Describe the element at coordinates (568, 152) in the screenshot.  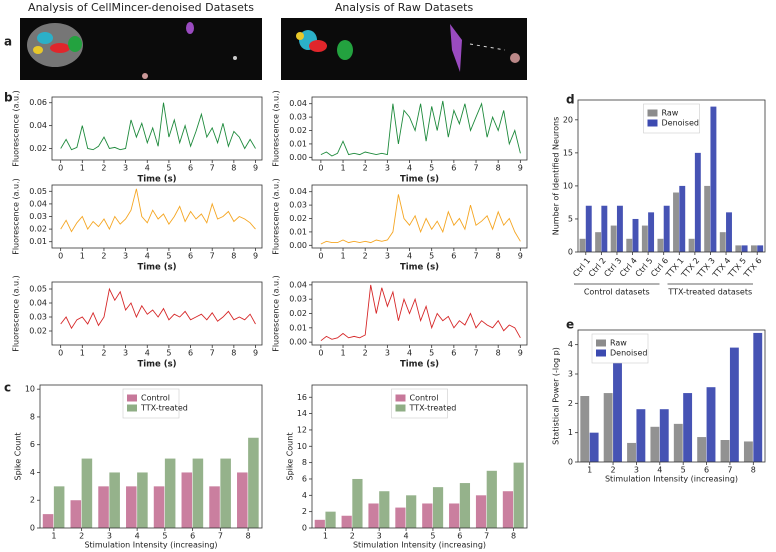
I see `y-tick-label: 15` at that location.